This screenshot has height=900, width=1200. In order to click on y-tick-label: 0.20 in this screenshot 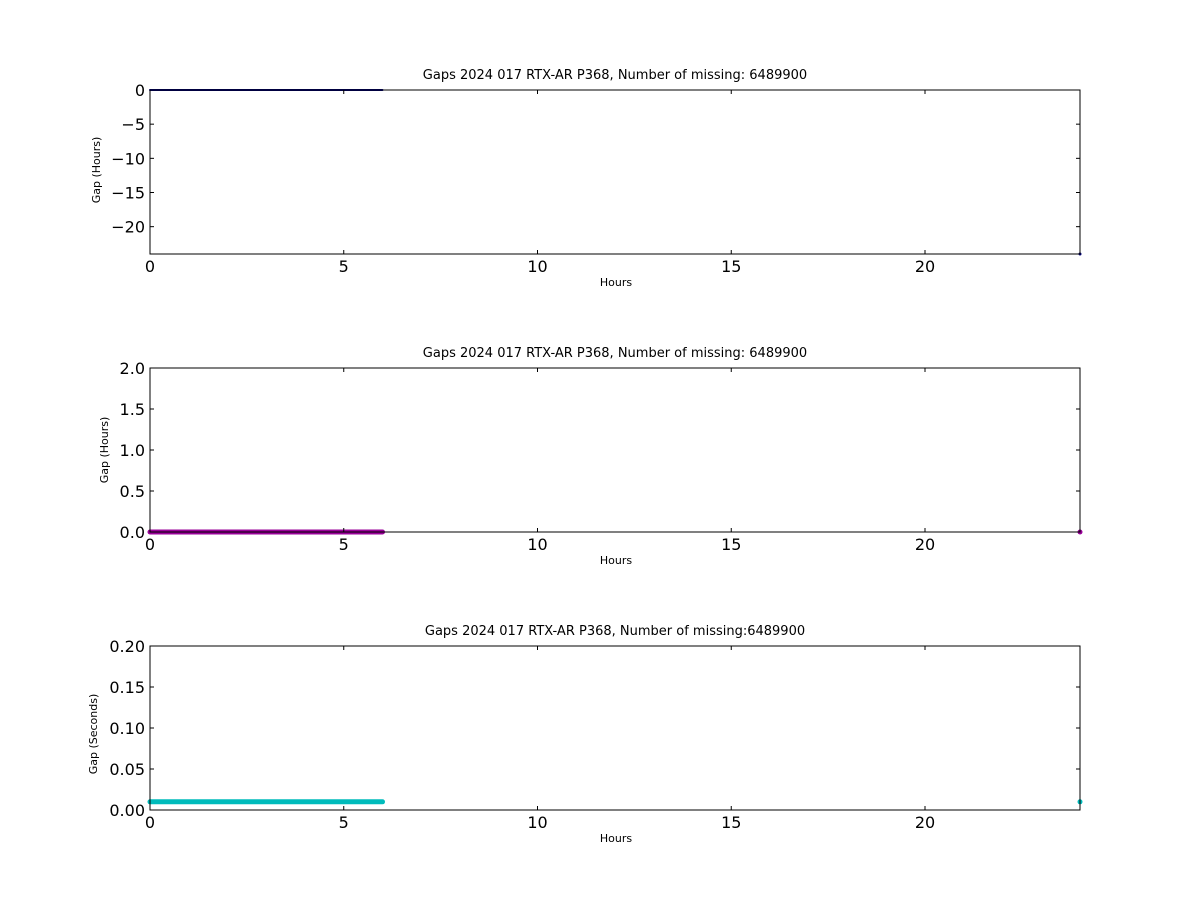, I will do `click(127, 646)`.